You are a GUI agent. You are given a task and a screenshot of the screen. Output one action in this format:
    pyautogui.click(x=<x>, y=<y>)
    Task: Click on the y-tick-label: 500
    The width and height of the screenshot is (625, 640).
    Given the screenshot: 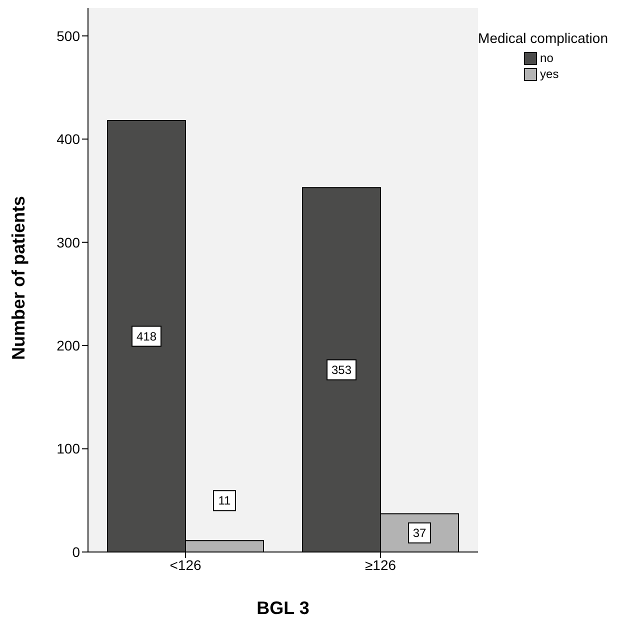 What is the action you would take?
    pyautogui.click(x=68, y=36)
    